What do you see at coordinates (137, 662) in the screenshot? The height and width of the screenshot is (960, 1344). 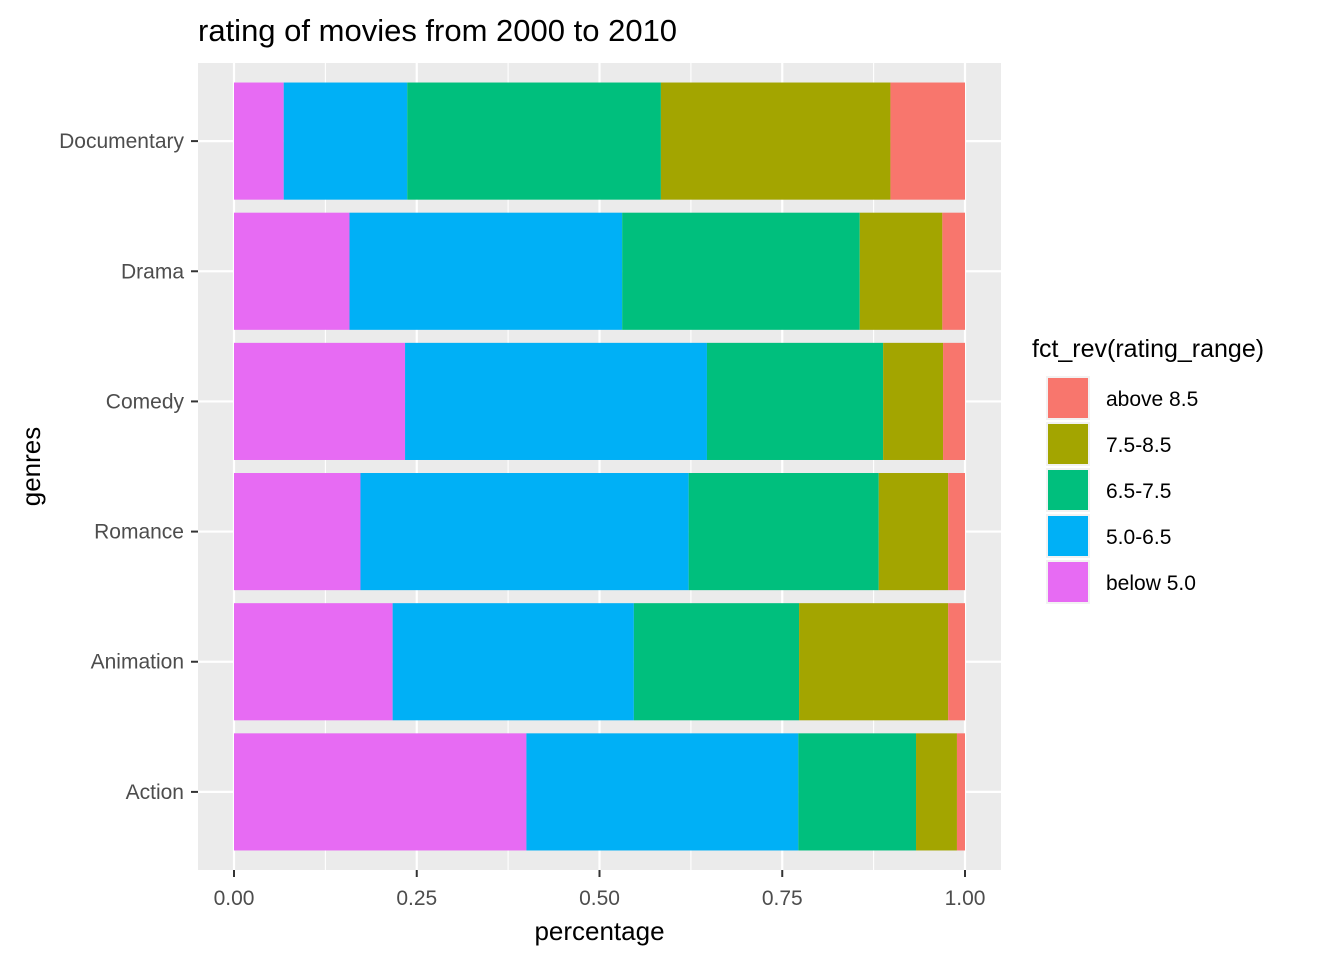 I see `y-tick-label: Animation` at bounding box center [137, 662].